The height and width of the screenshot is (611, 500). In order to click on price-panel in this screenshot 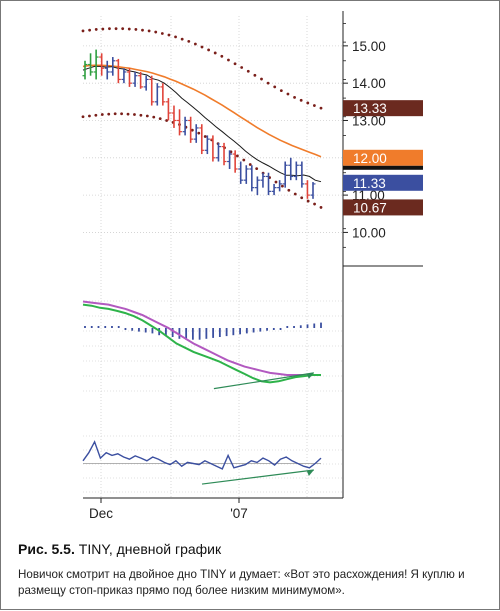, I will do `click(202, 118)`.